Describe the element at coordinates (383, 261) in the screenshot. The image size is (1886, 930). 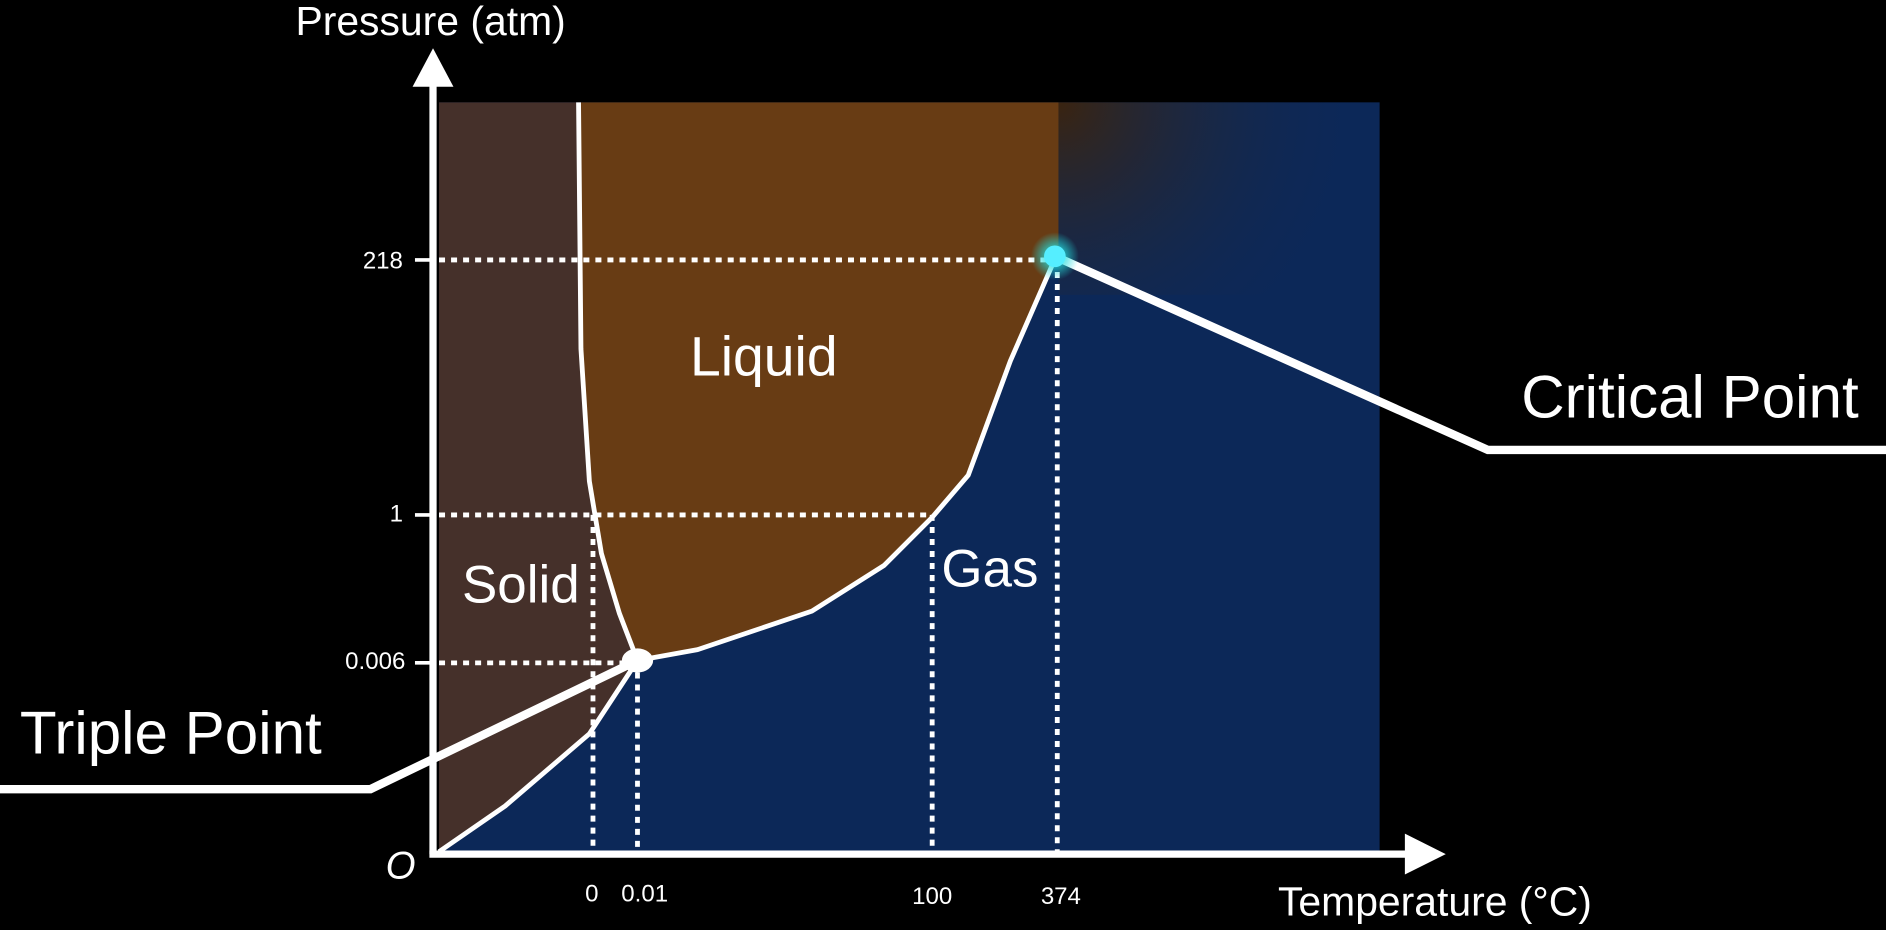
I see `y-tick-label: 218` at that location.